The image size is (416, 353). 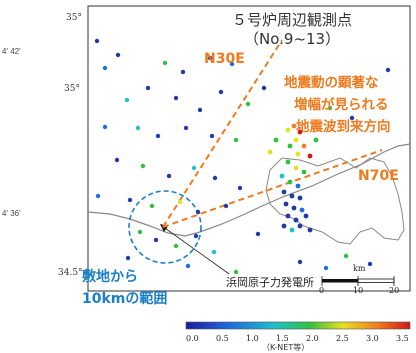 I want to click on colorbar-tick: 2.5, so click(x=342, y=338).